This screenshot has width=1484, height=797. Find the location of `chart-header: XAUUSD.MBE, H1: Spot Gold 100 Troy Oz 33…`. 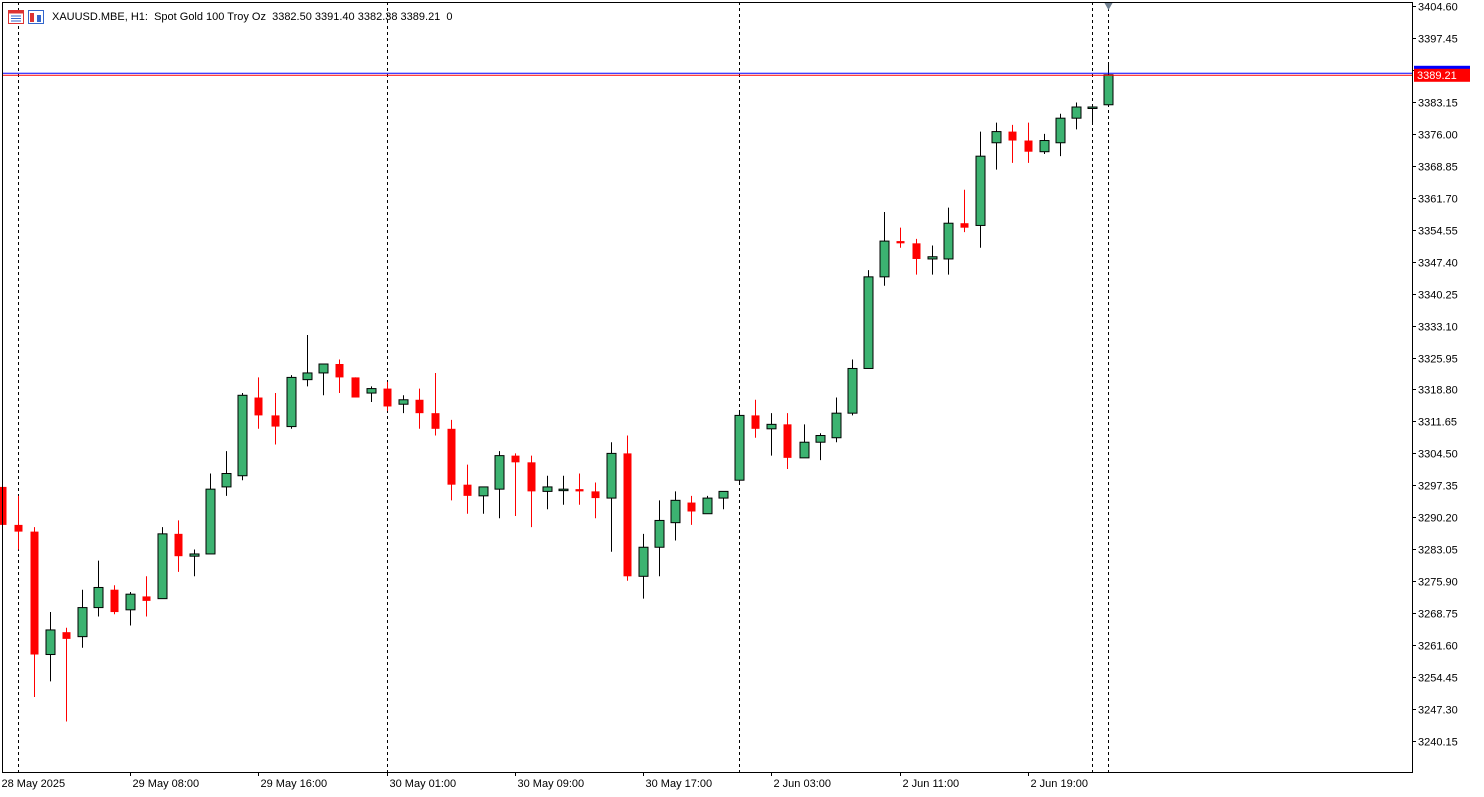

chart-header: XAUUSD.MBE, H1: Spot Gold 100 Troy Oz 33… is located at coordinates (230, 17).